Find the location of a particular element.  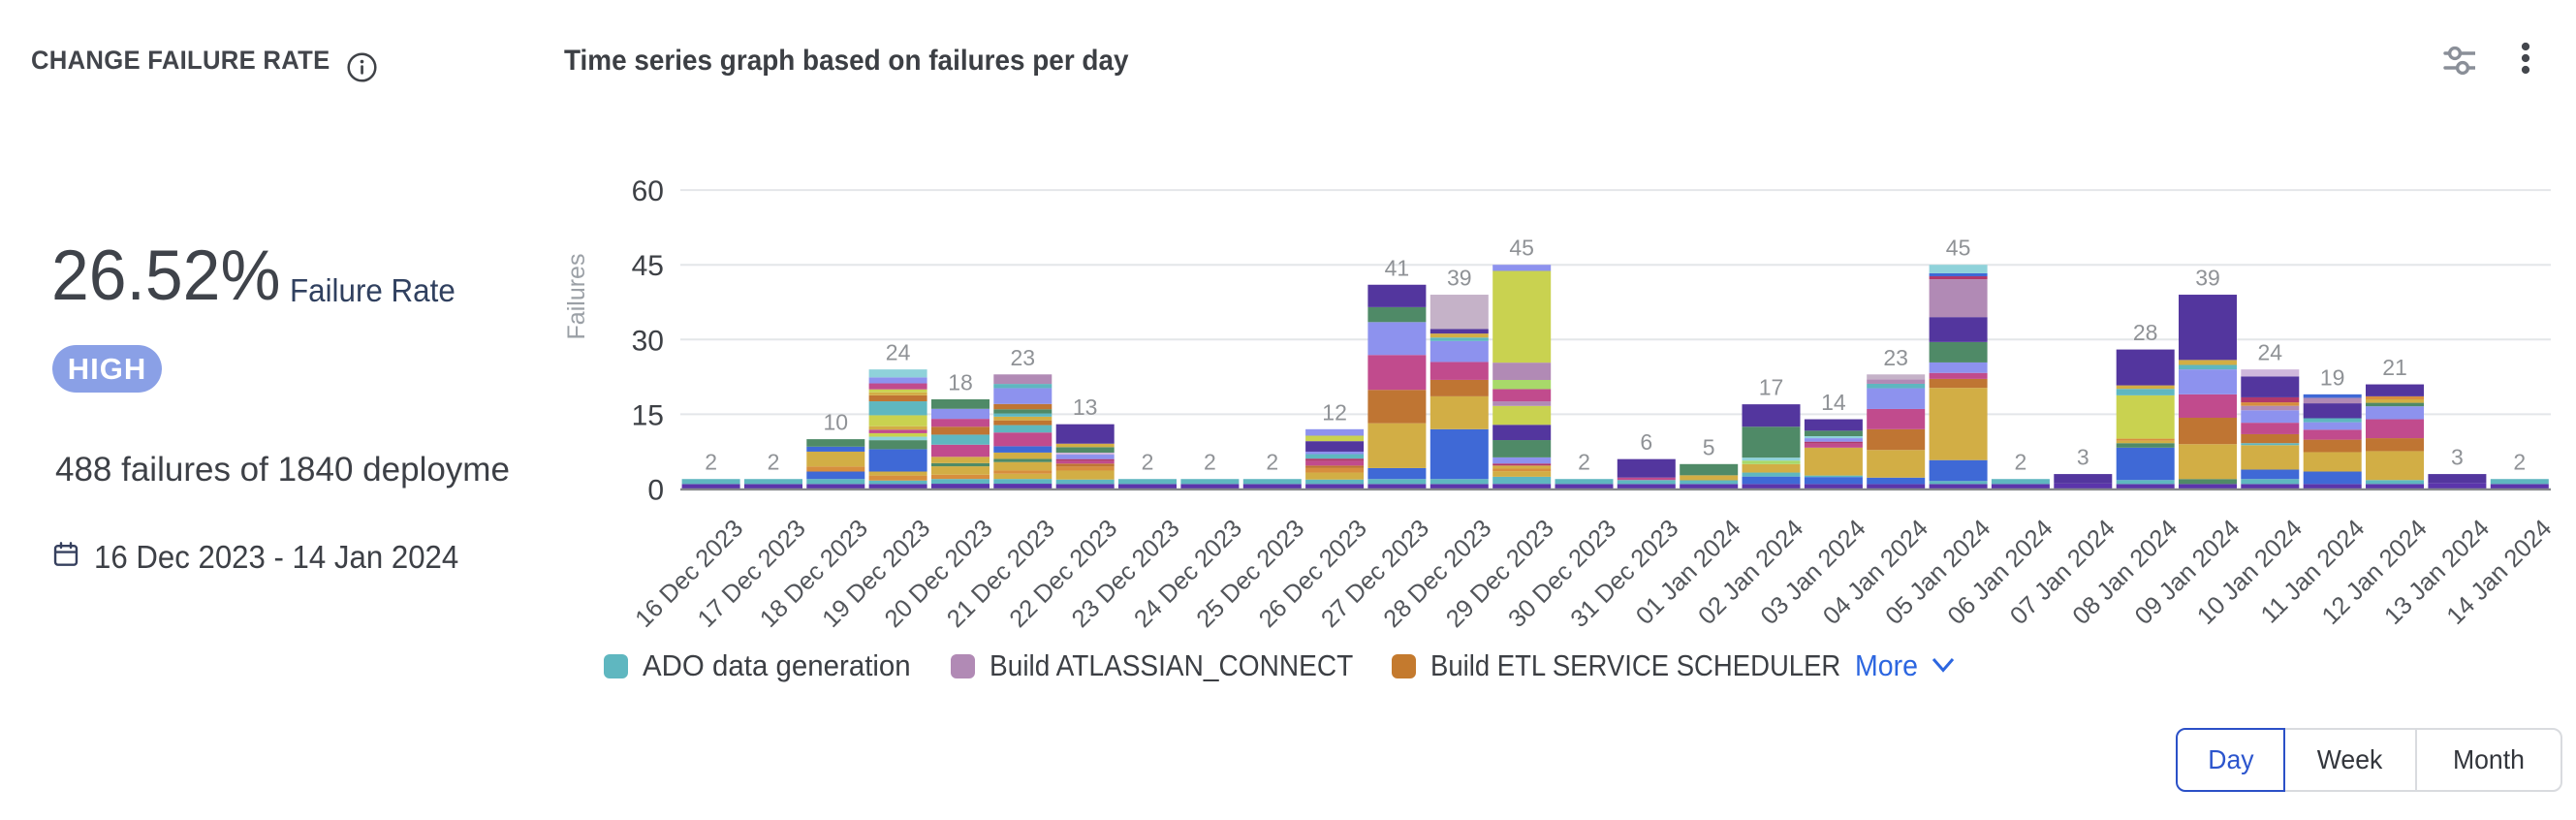

svg-text: 30 is located at coordinates (648, 341).